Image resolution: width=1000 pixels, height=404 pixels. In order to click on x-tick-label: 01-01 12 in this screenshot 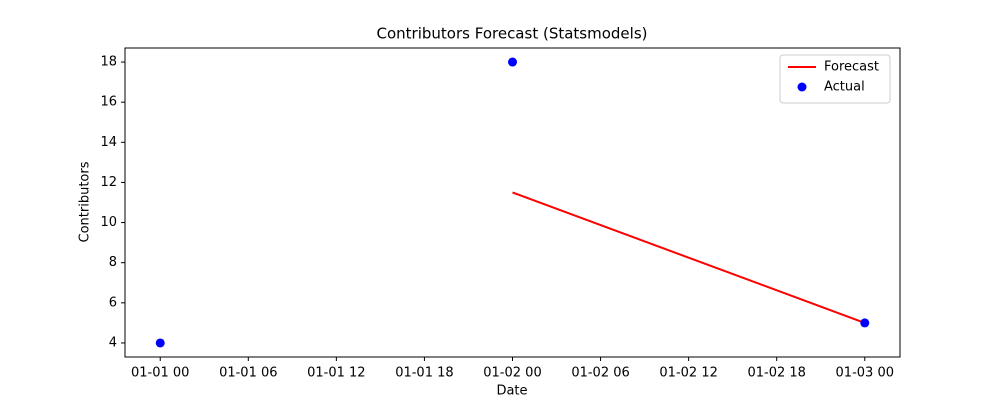, I will do `click(336, 373)`.